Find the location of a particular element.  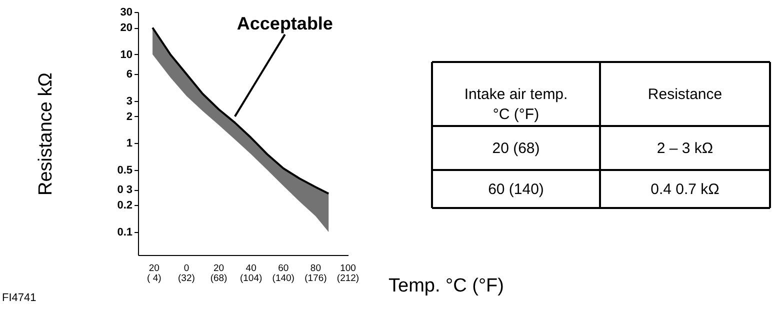

text: 0.4 0.7 kΩ is located at coordinates (685, 189).